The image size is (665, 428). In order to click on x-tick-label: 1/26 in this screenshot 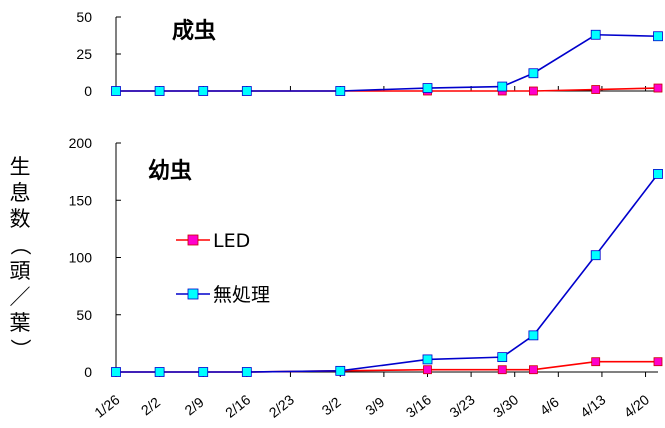, I will do `click(106, 406)`.